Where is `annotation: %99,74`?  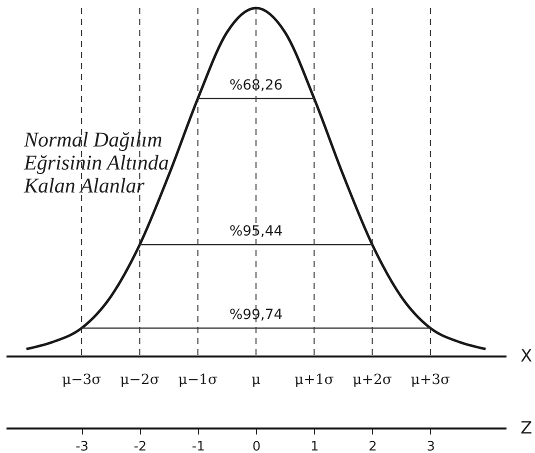 annotation: %99,74 is located at coordinates (256, 315).